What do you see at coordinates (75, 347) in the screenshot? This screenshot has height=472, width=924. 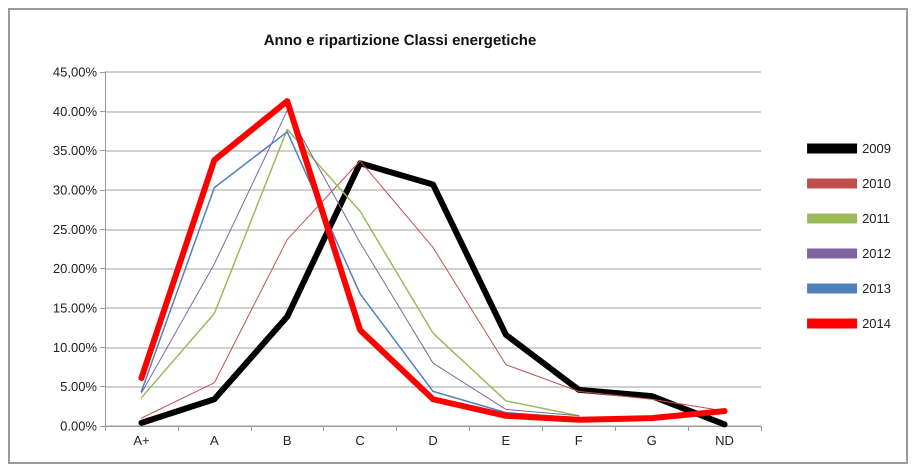 I see `y-tick-label: 10.00%` at bounding box center [75, 347].